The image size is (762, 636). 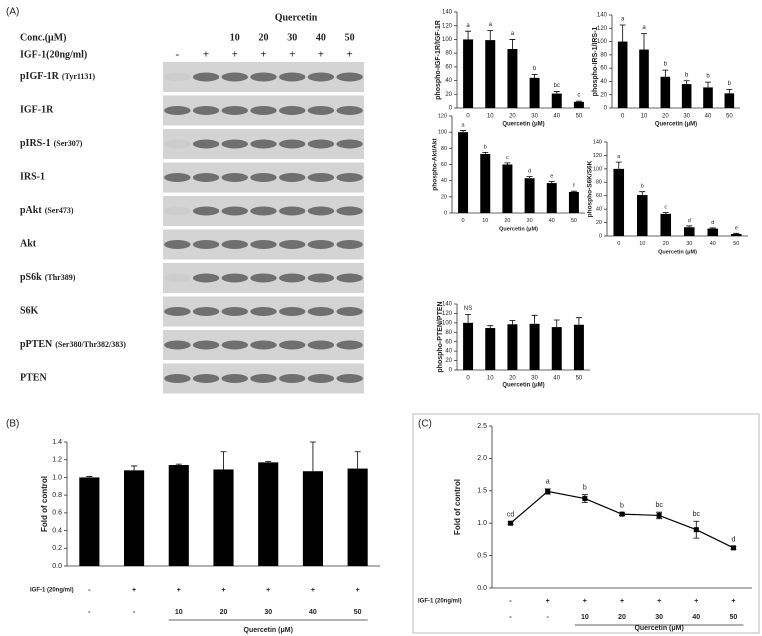 I want to click on conc-label: Conc.(μM), so click(x=43, y=37).